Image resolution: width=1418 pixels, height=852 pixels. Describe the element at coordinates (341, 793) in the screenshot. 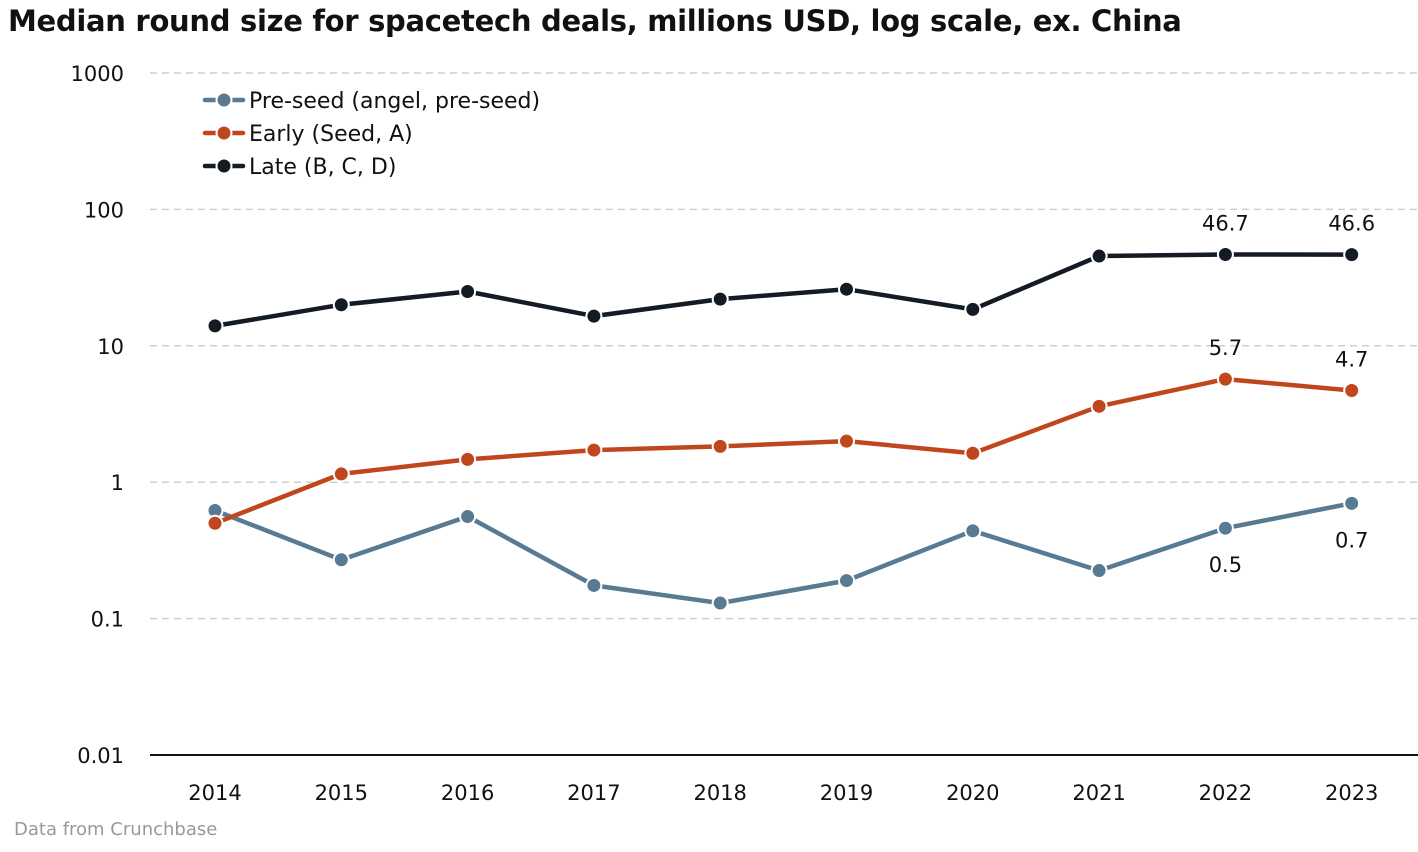

I see `x-tick-label-2015: 2015` at that location.